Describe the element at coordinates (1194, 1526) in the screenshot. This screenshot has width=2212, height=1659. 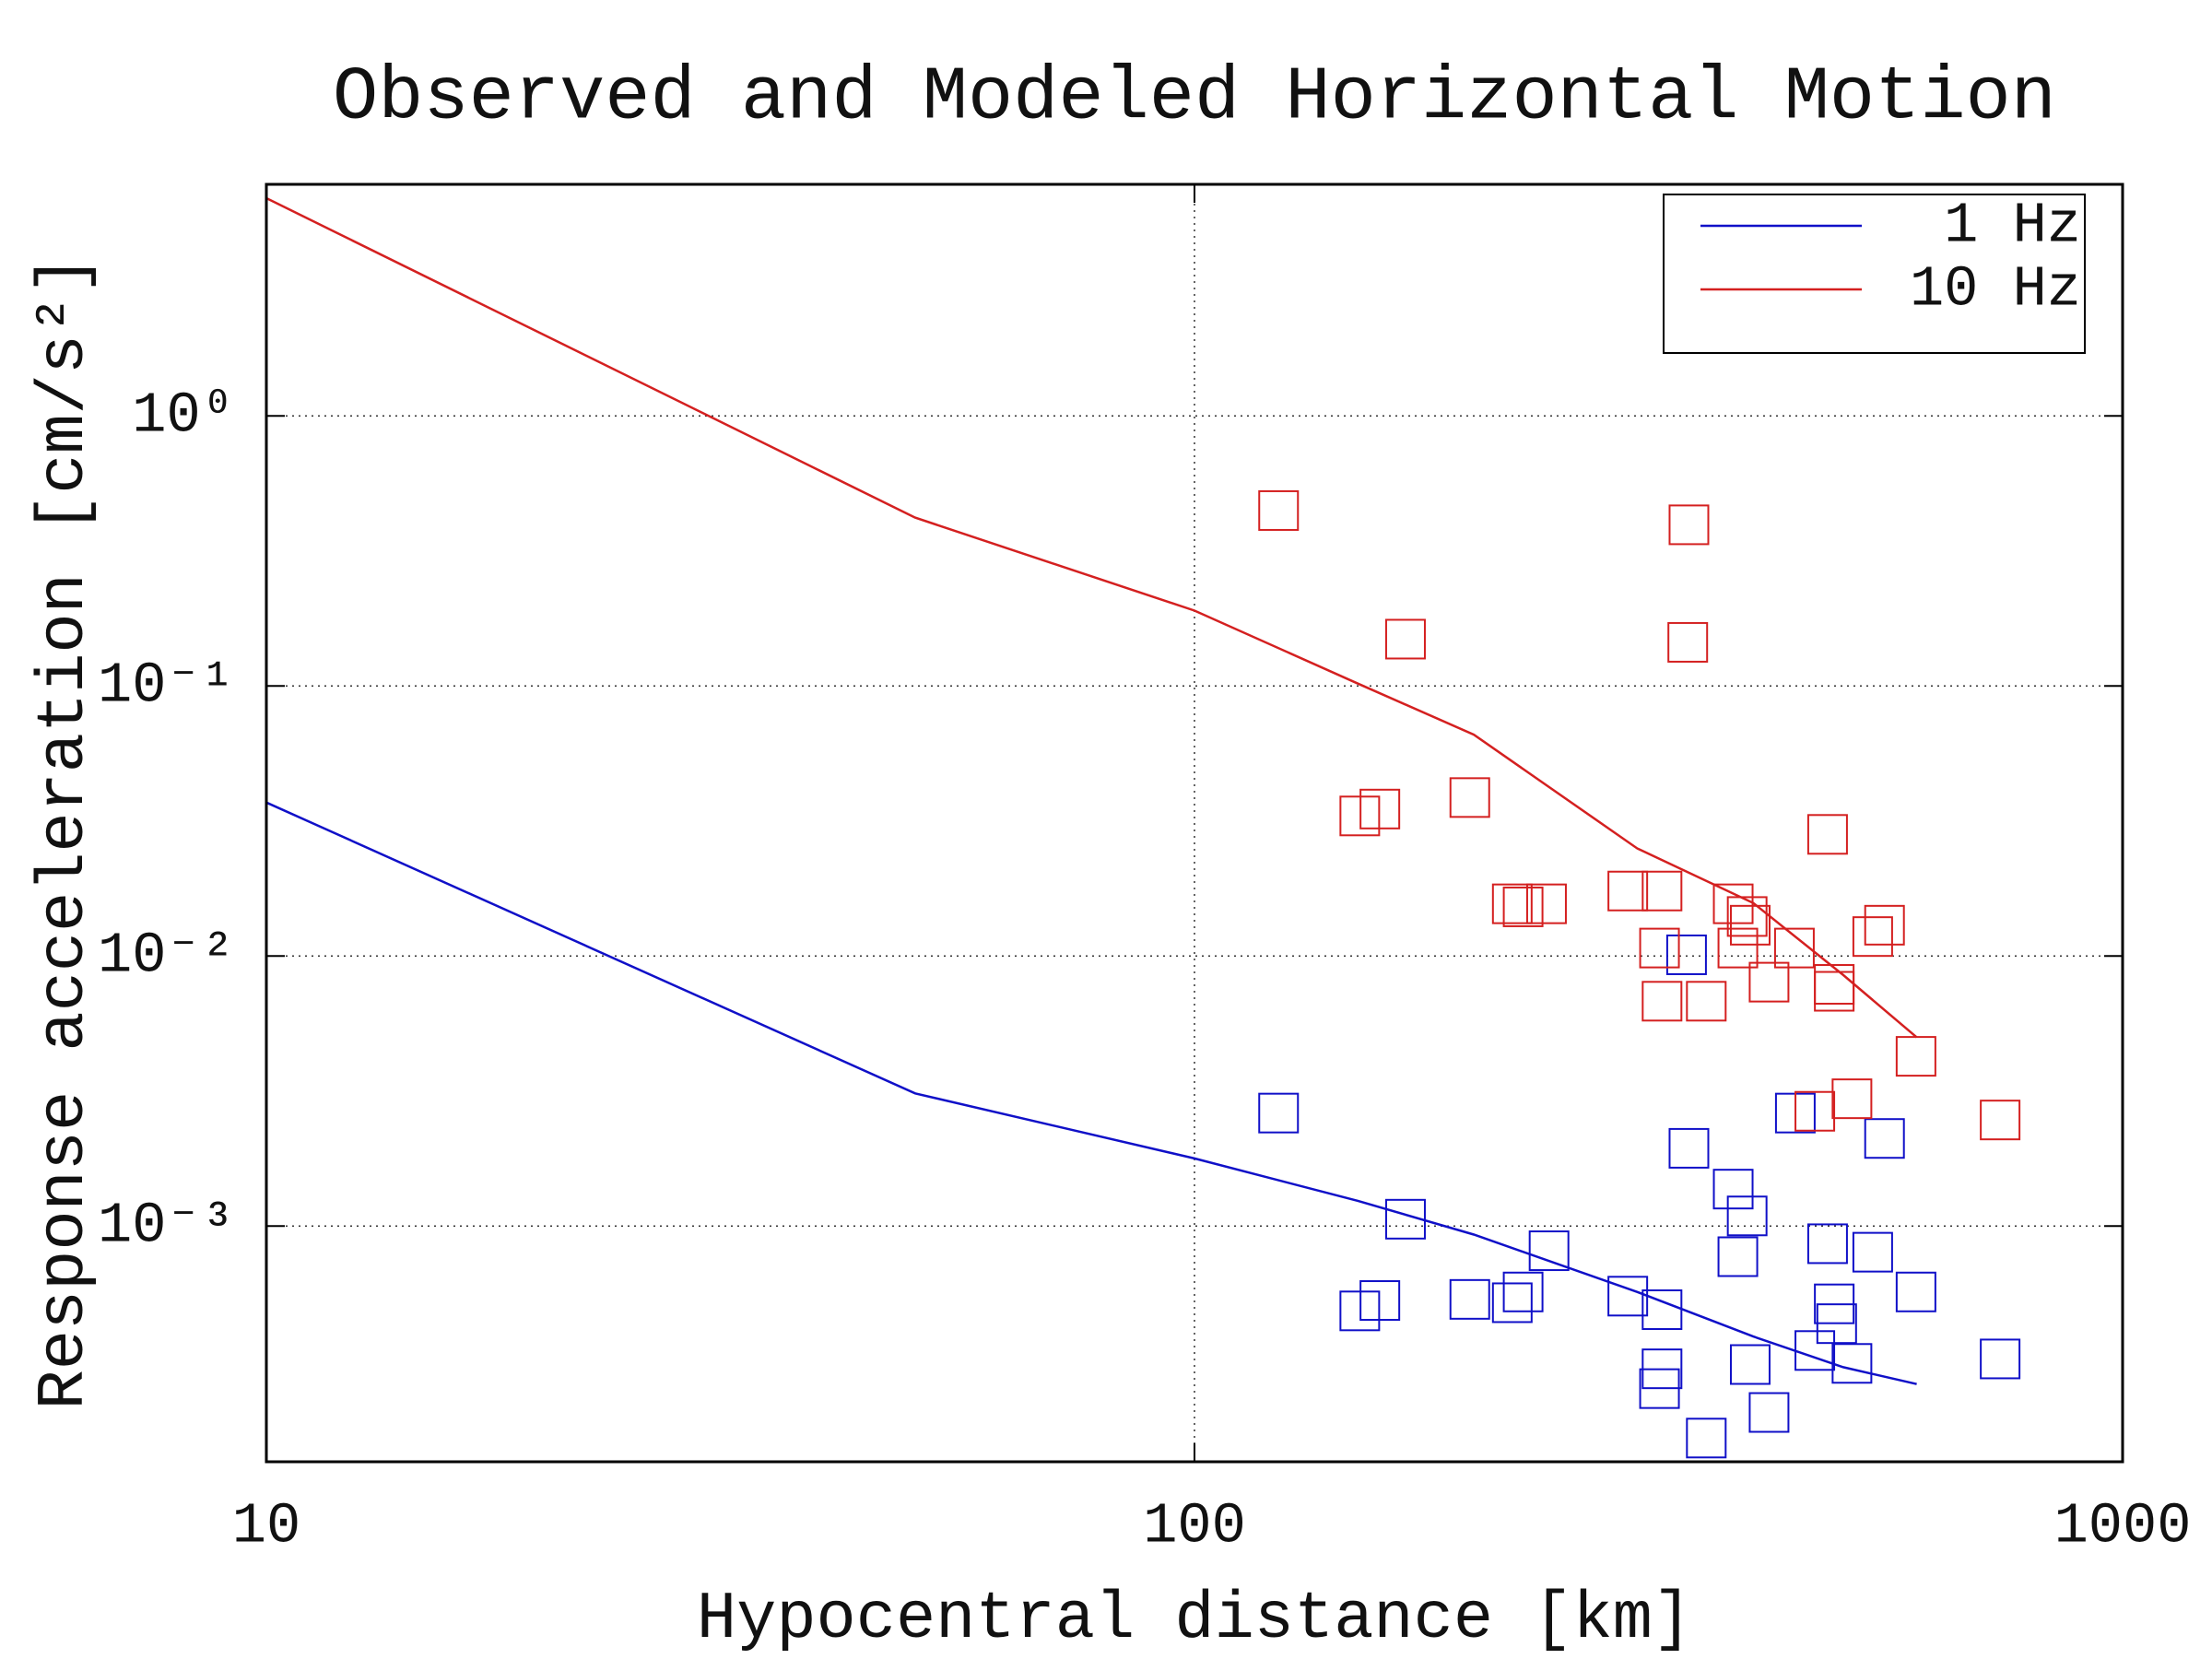
I see `x-tick-label: 100` at that location.